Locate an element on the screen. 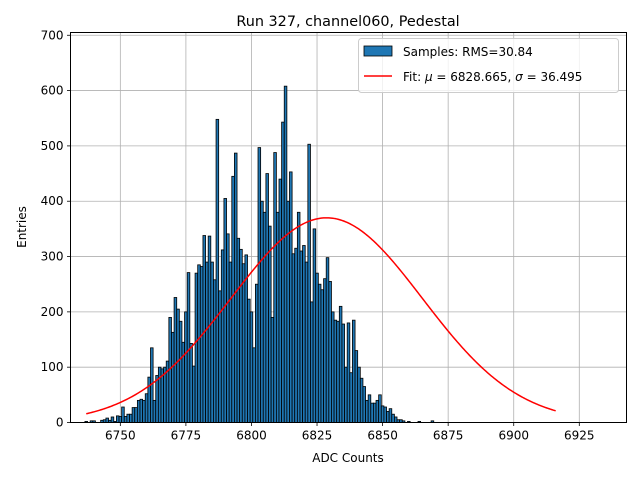  y-tick-label: 600 is located at coordinates (52, 91).